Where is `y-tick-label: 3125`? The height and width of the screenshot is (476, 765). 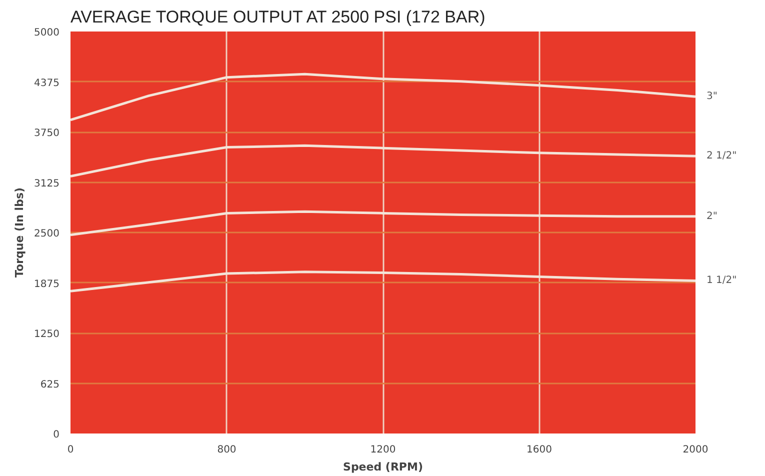 y-tick-label: 3125 is located at coordinates (47, 184).